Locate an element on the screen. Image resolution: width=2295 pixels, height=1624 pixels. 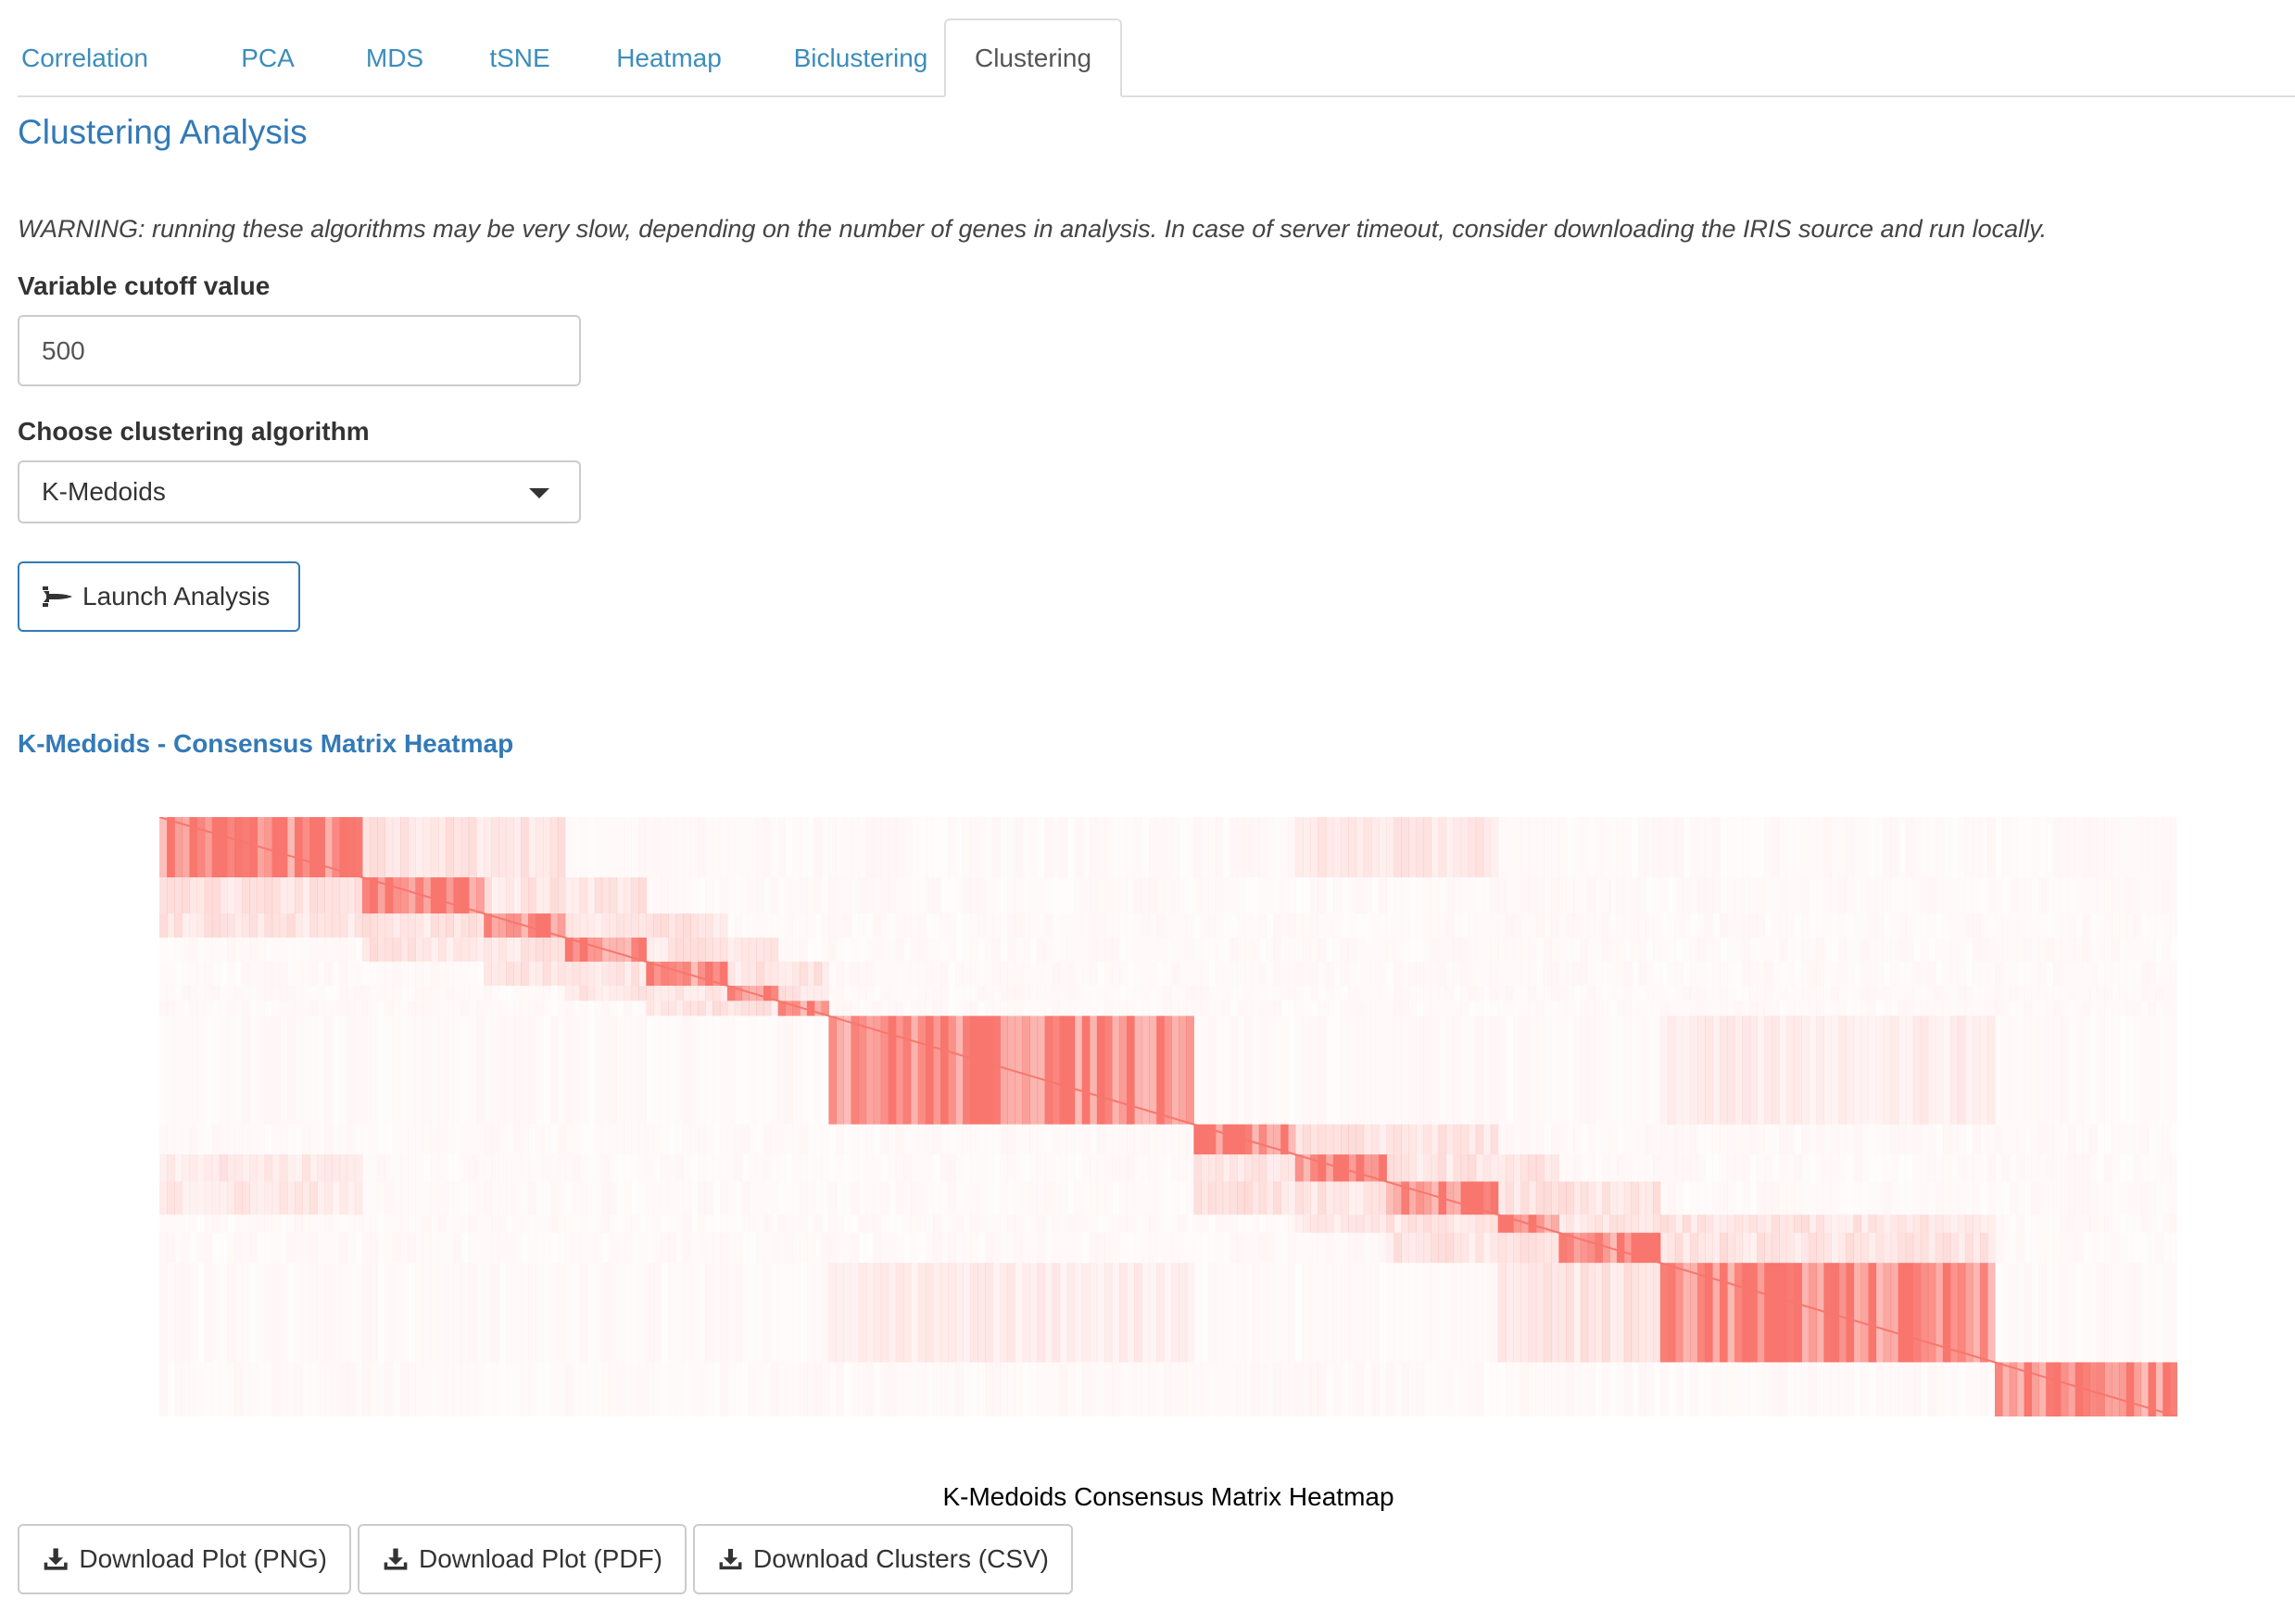
download-pdf-button: Download Plot (PDF) is located at coordinates (523, 1559).